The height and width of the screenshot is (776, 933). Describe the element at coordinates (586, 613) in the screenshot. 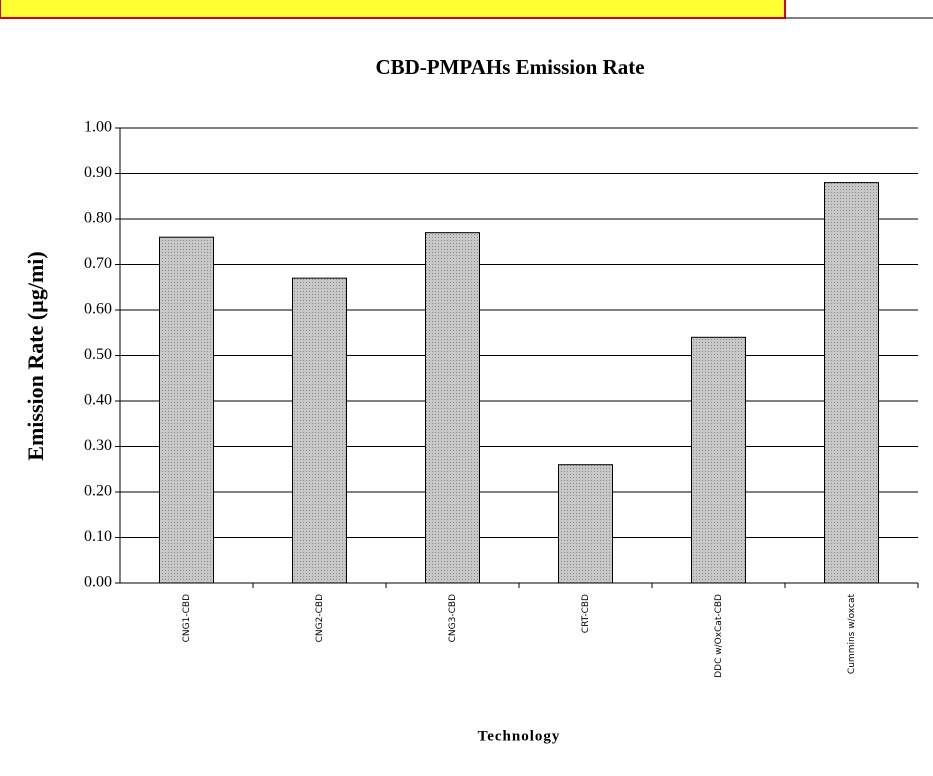

I see `x-tick-label: CRT-CBD` at that location.